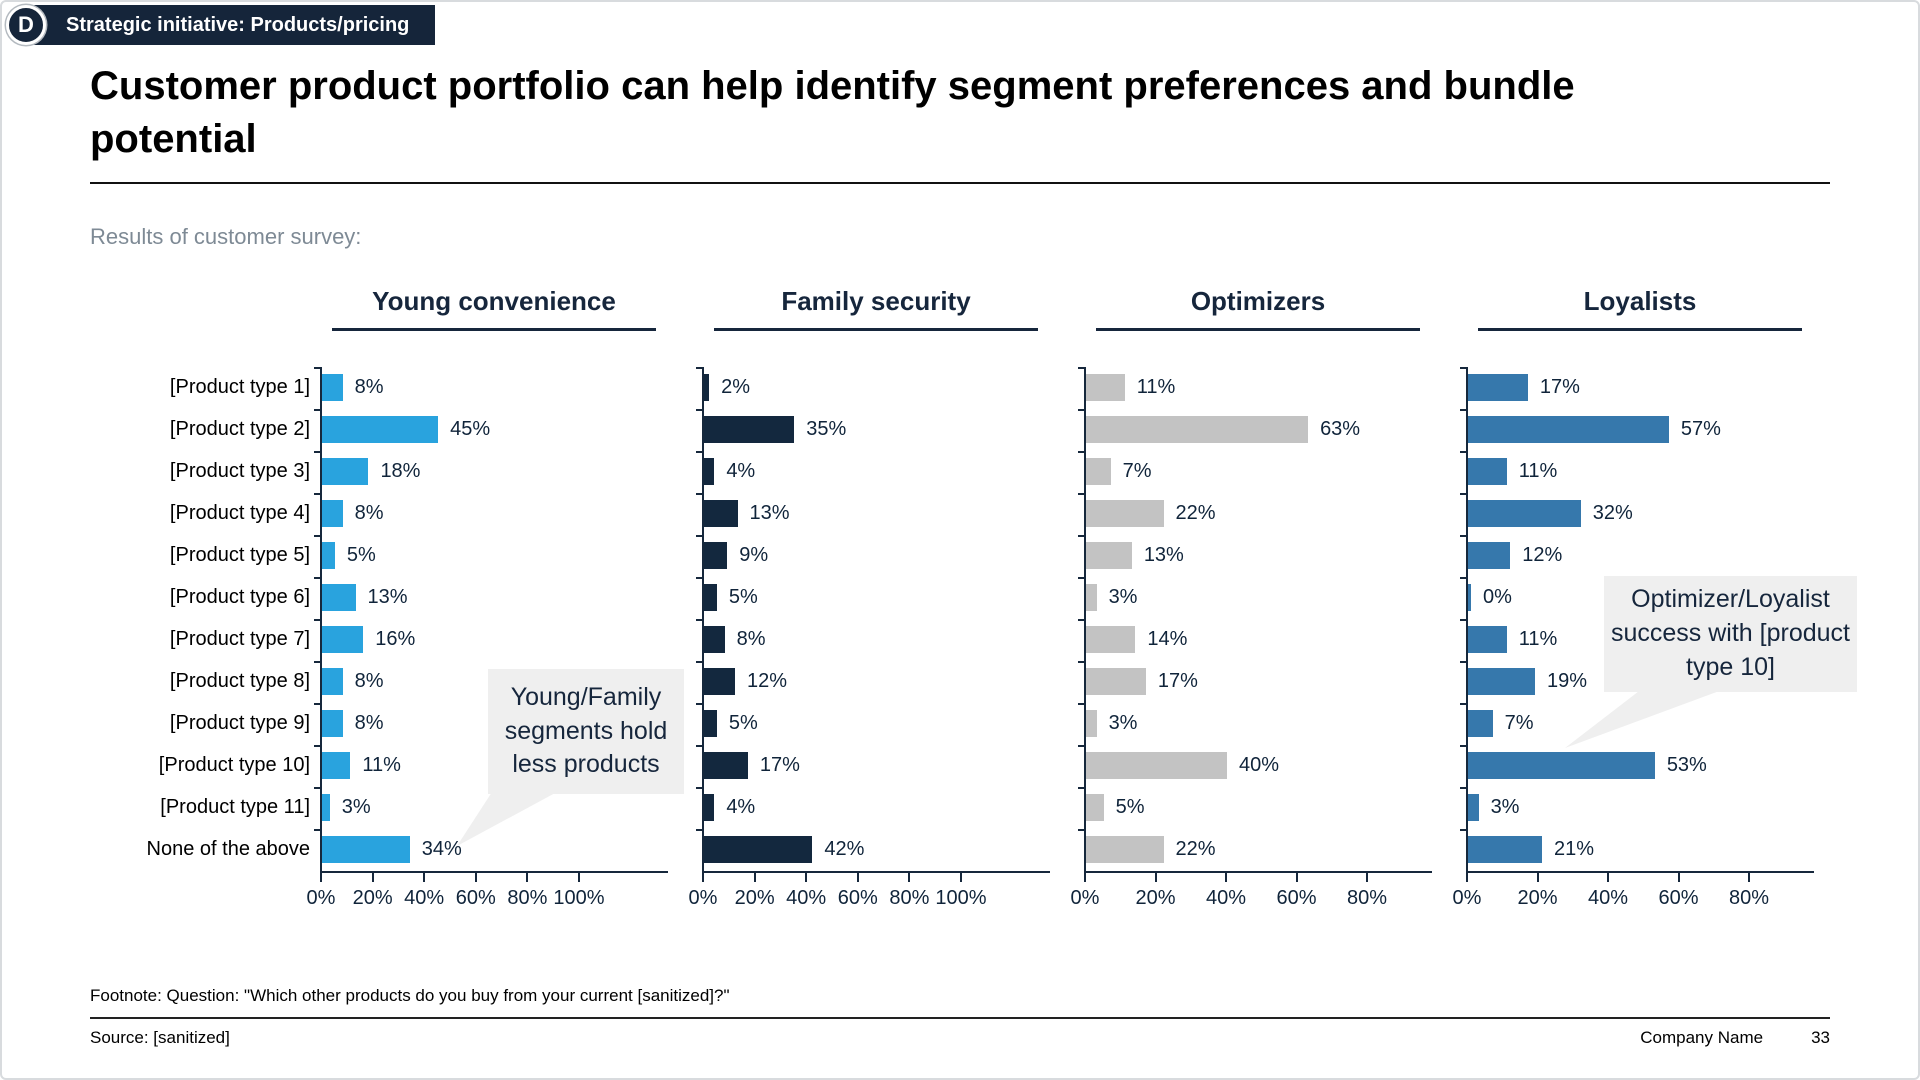  I want to click on bar-value-family-security-7: 8%, so click(751, 639).